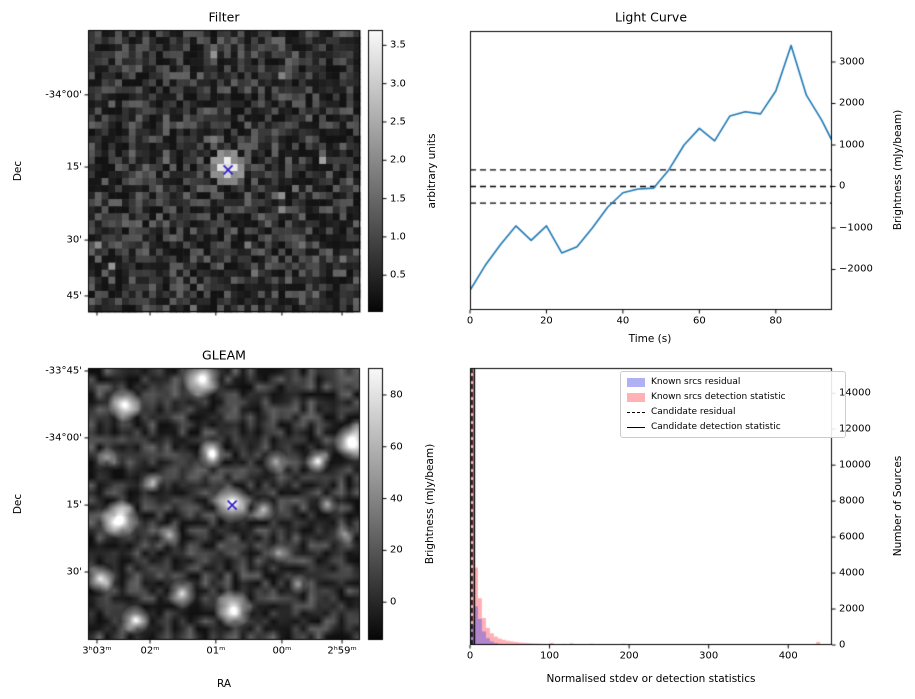 The width and height of the screenshot is (915, 699). What do you see at coordinates (150, 651) in the screenshot?
I see `ra-tick-label: 02ᵐ` at bounding box center [150, 651].